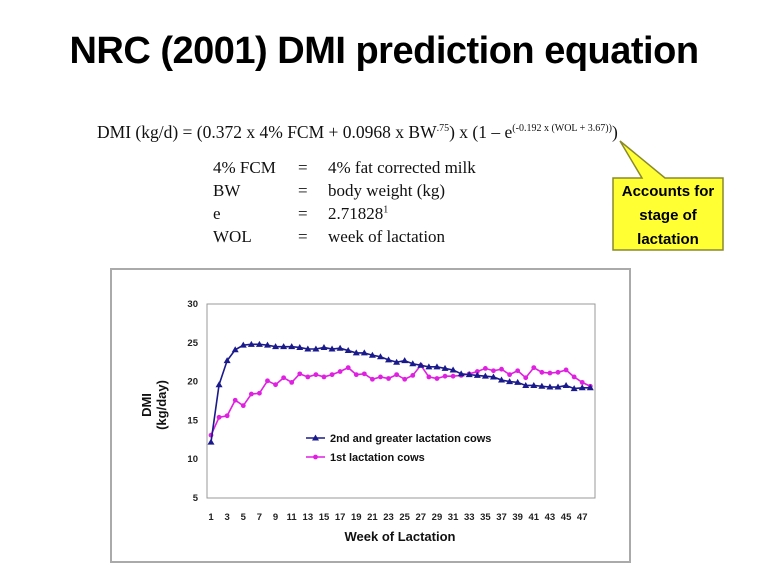  What do you see at coordinates (244, 167) in the screenshot?
I see `definition-term: 4% FCM` at bounding box center [244, 167].